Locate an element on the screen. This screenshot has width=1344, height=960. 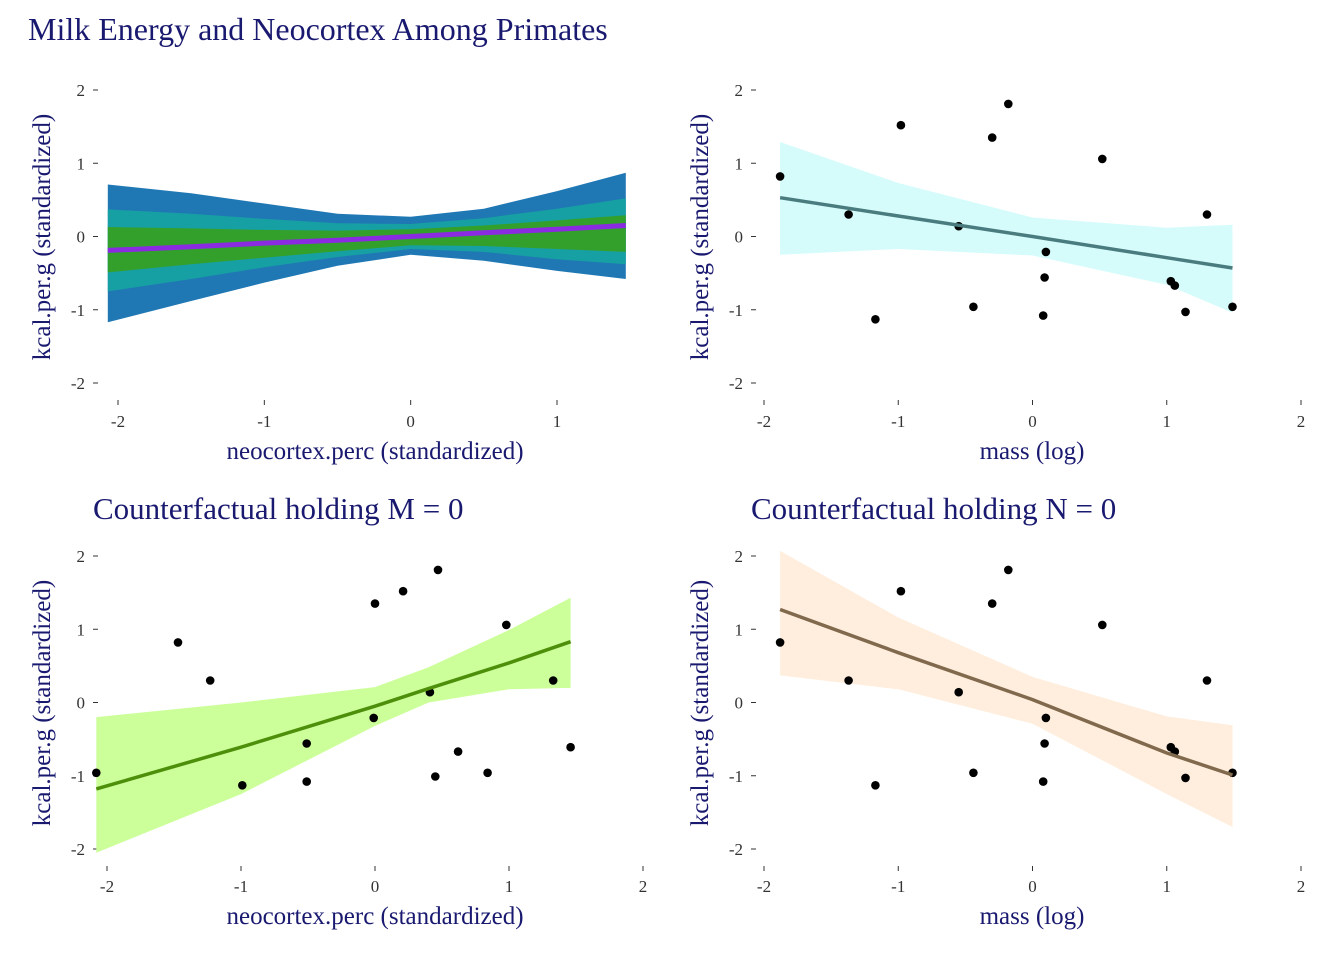
inner-interval-band is located at coordinates (366, 244).